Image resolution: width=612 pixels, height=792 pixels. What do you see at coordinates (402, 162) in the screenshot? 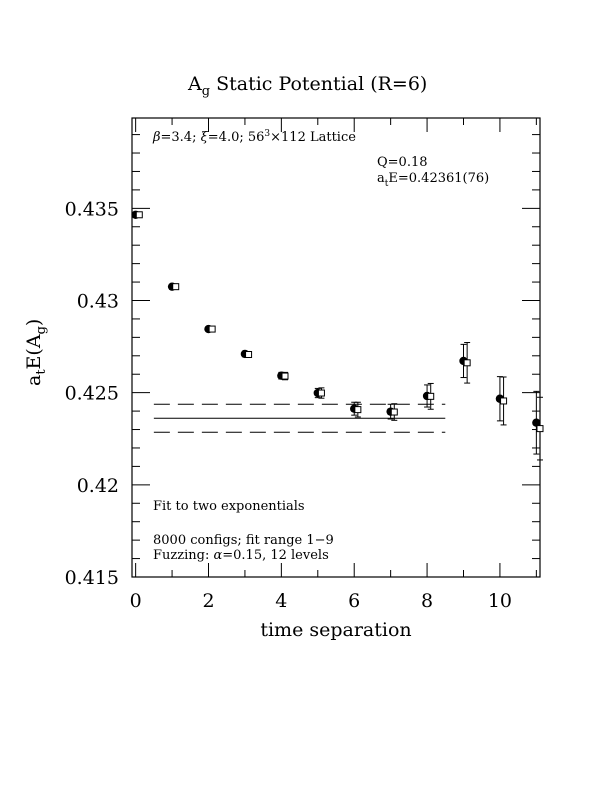
I see `fit-quality: Q=0.18` at bounding box center [402, 162].